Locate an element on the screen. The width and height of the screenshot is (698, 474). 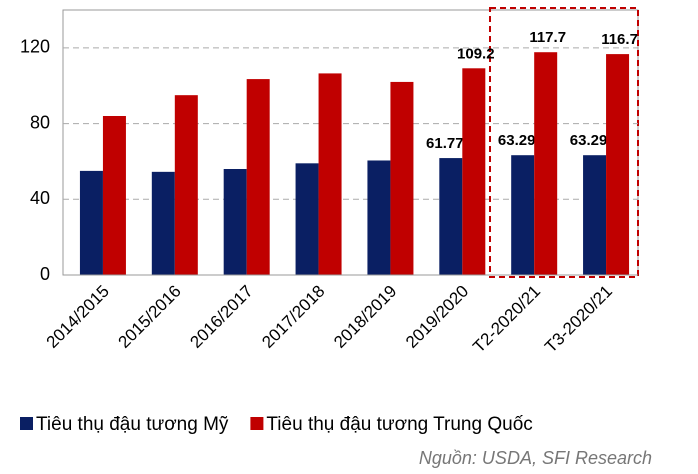
x-tick-label: 2014/2015 is located at coordinates (78, 317).